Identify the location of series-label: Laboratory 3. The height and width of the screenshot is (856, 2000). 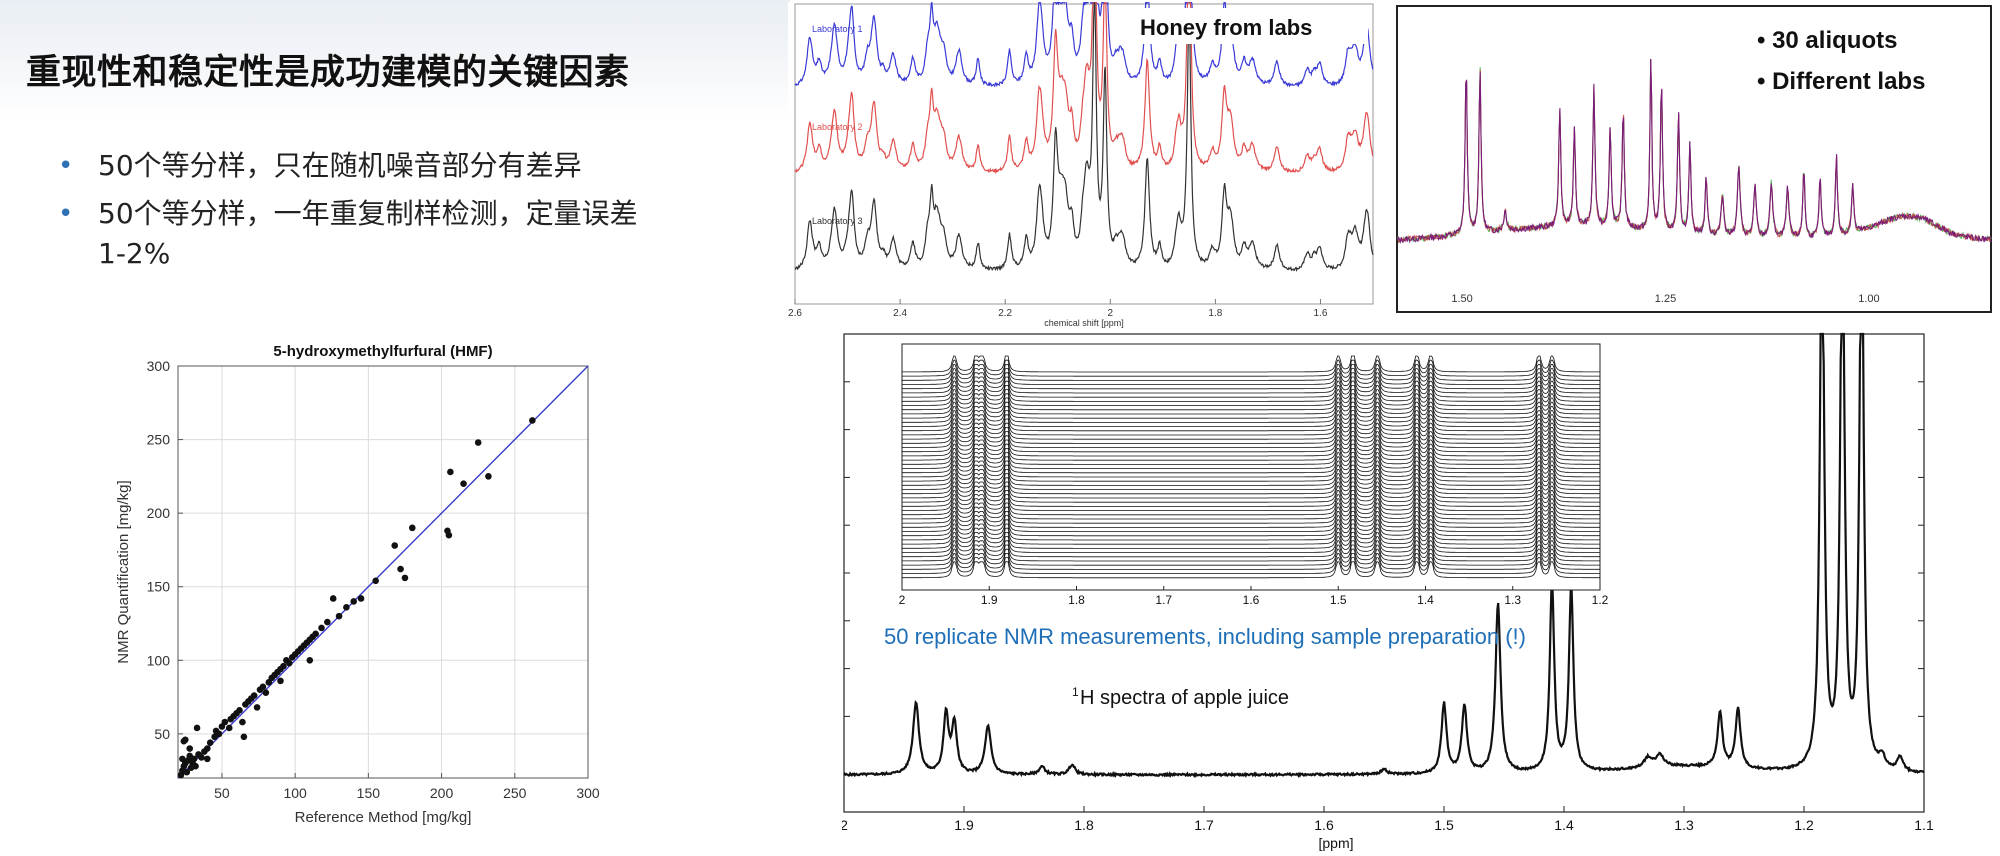
(837, 221).